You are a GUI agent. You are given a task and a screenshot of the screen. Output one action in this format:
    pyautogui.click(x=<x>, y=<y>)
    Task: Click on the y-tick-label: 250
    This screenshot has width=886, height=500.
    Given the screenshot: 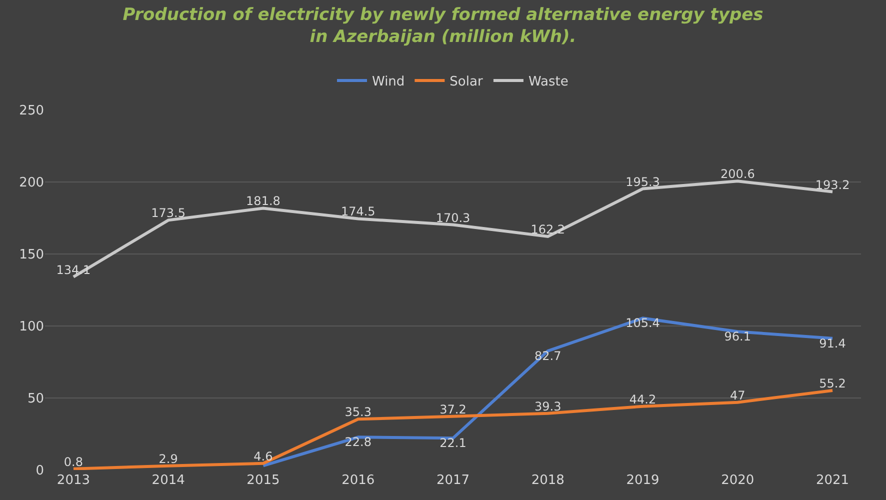 What is the action you would take?
    pyautogui.click(x=31, y=111)
    